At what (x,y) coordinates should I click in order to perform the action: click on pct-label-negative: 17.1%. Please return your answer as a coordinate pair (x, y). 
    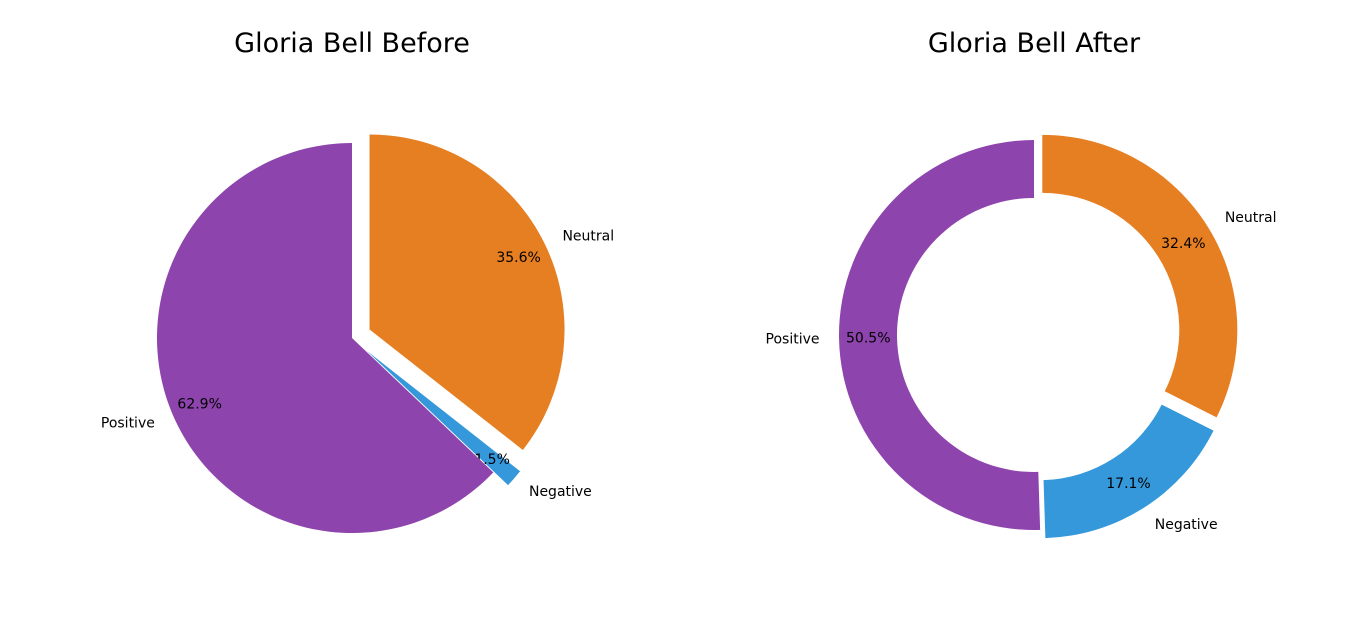
    Looking at the image, I should click on (1128, 484).